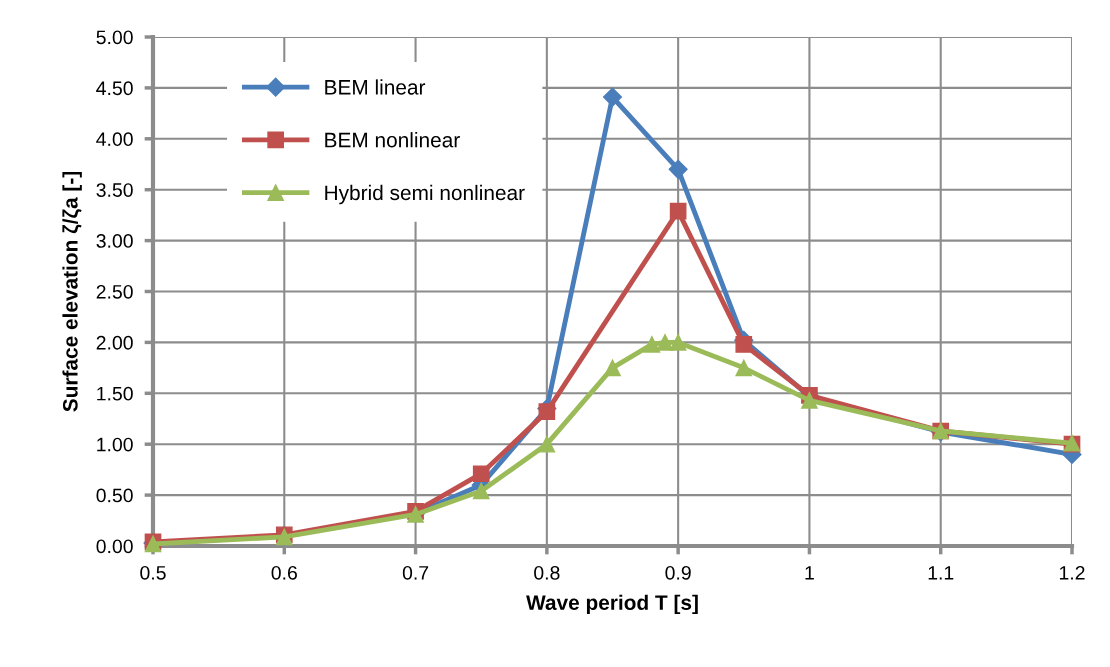 The image size is (1110, 667). What do you see at coordinates (115, 444) in the screenshot?
I see `y-tick-label: 1.00` at bounding box center [115, 444].